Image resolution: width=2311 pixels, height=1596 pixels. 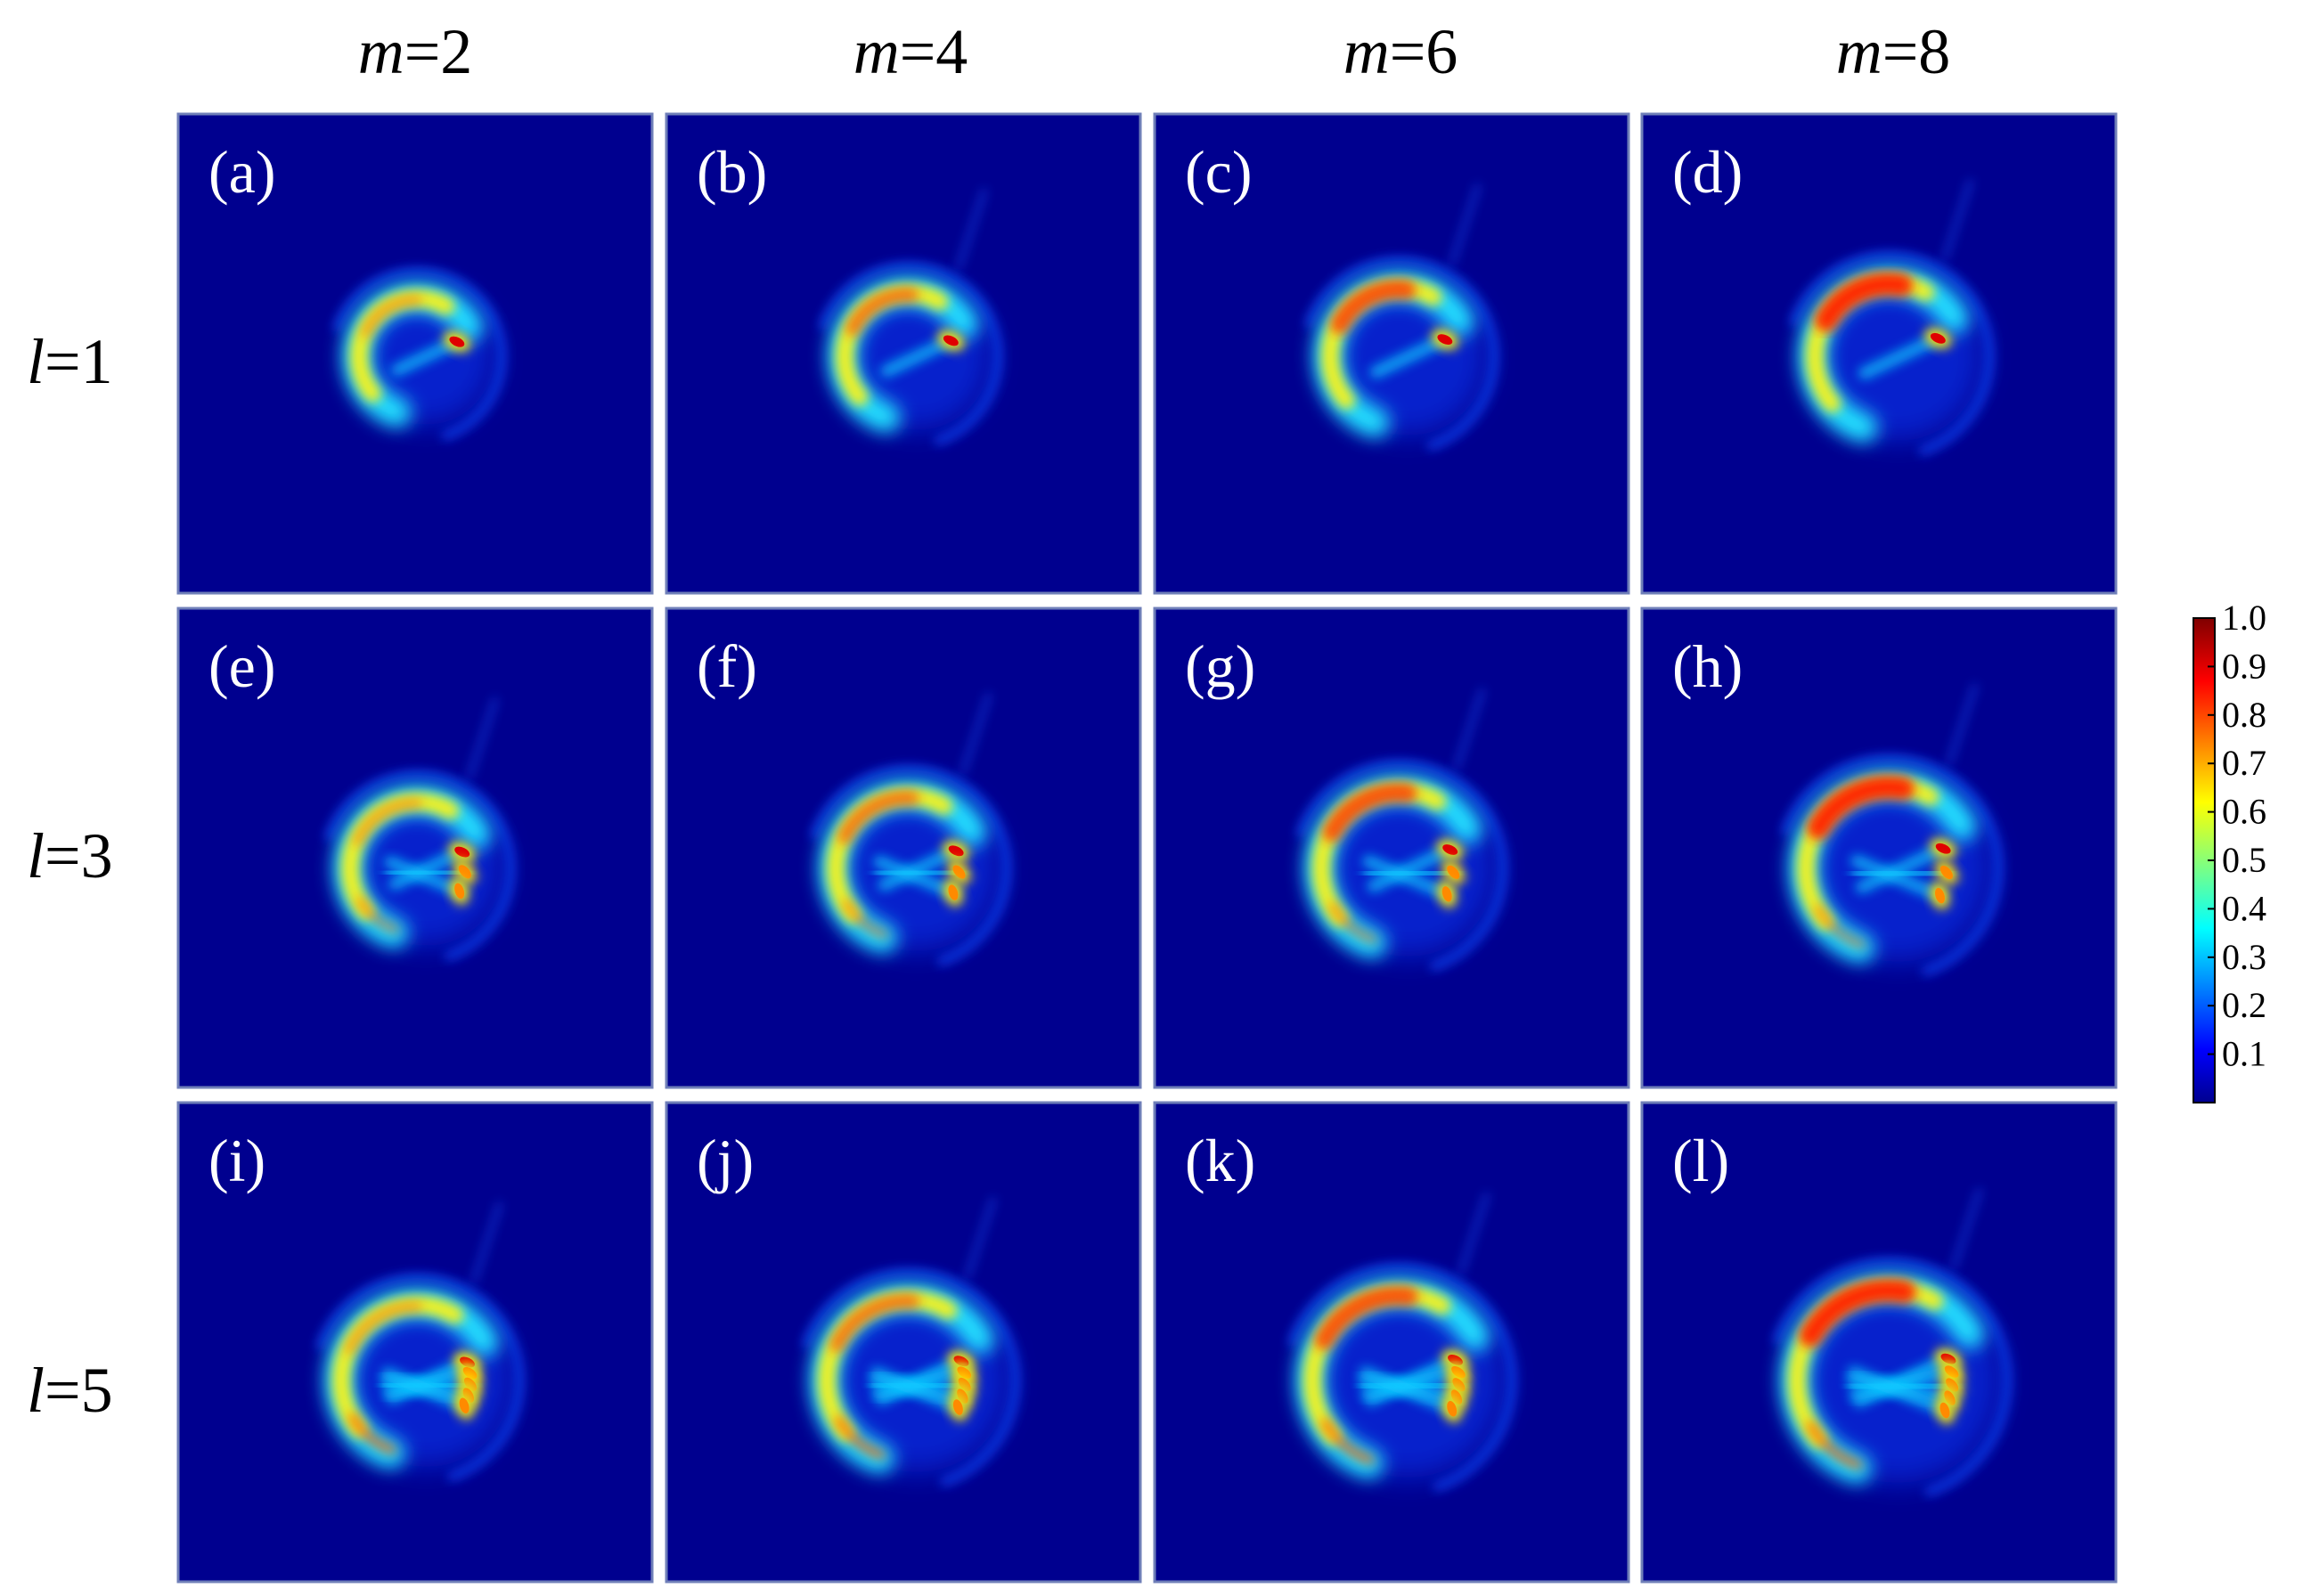 What do you see at coordinates (2244, 666) in the screenshot?
I see `colorbar-tick-label: 0.9` at bounding box center [2244, 666].